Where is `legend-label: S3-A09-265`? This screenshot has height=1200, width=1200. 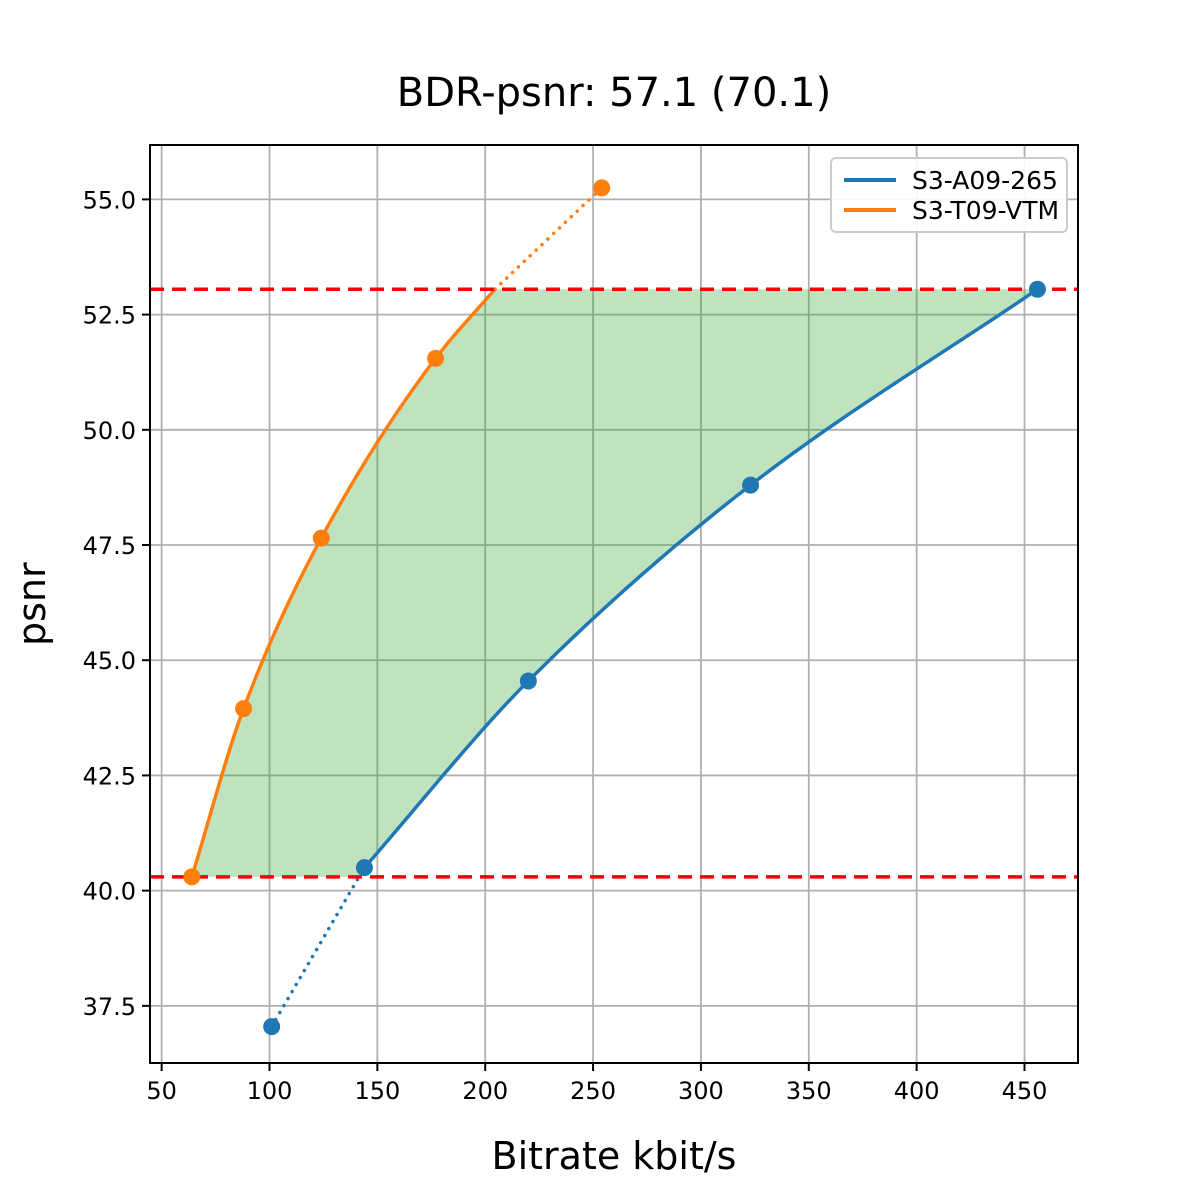 legend-label: S3-A09-265 is located at coordinates (985, 180).